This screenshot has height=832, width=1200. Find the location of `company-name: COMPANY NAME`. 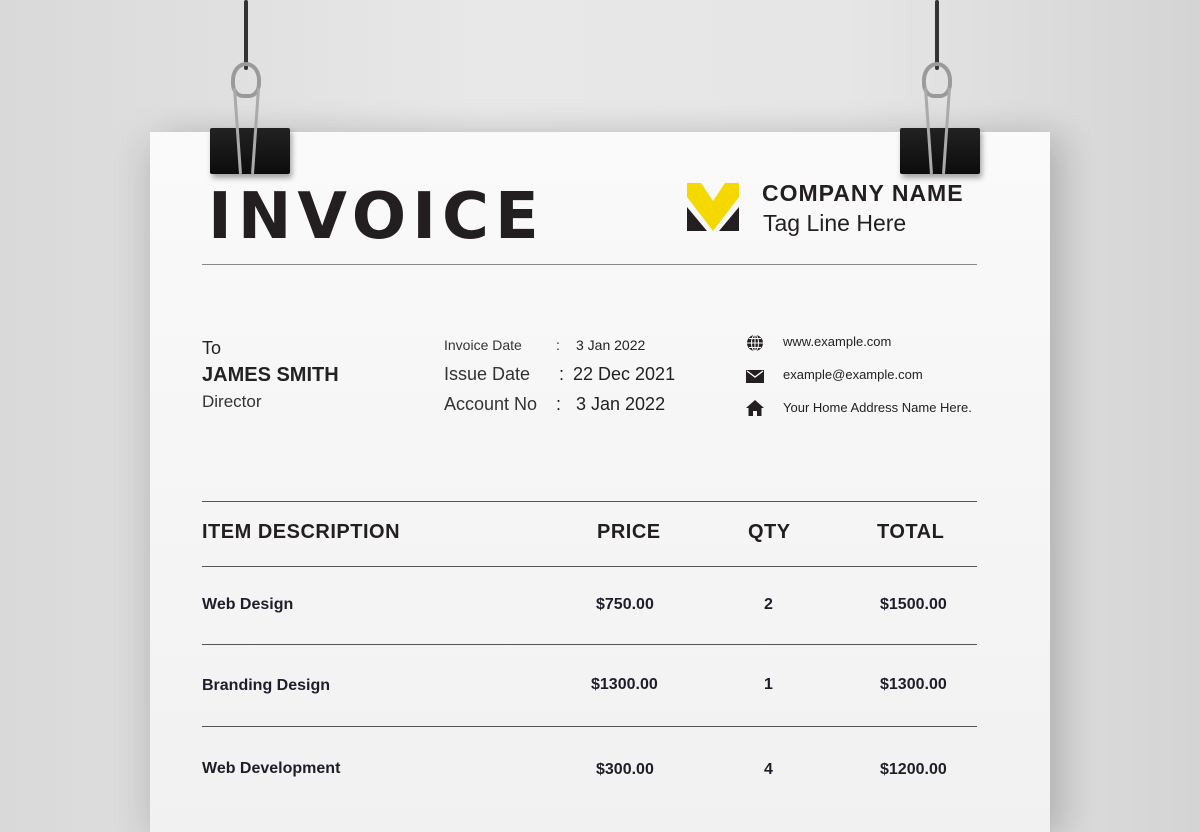

company-name: COMPANY NAME is located at coordinates (863, 193).